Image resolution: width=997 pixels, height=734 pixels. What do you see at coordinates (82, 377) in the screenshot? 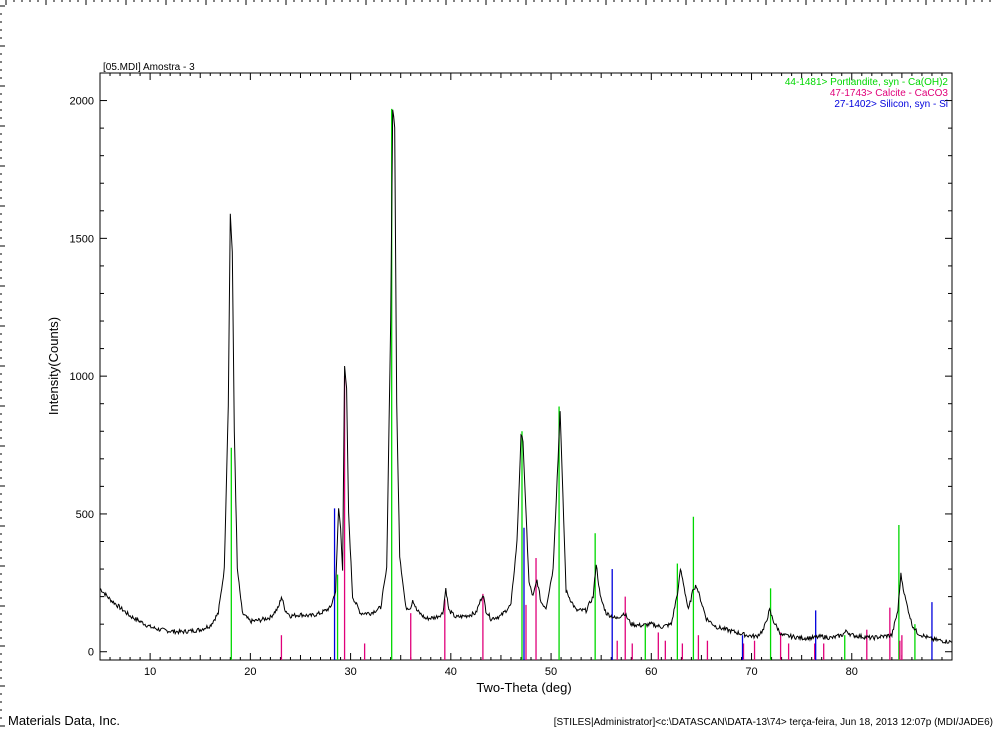
I see `y-tick-label: 1000` at bounding box center [82, 377].